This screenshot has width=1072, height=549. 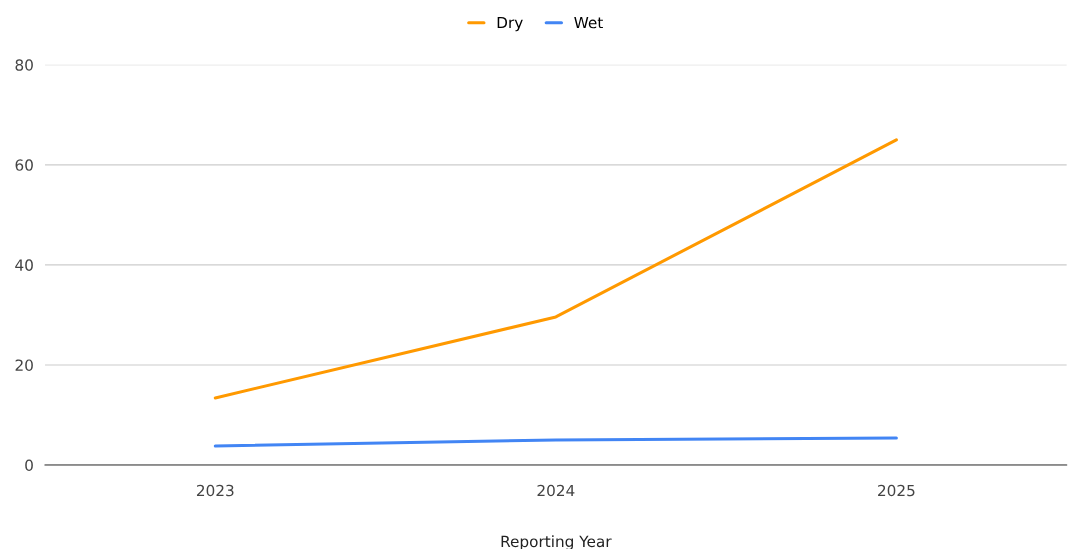 What do you see at coordinates (24, 365) in the screenshot?
I see `y-tick-label: 20` at bounding box center [24, 365].